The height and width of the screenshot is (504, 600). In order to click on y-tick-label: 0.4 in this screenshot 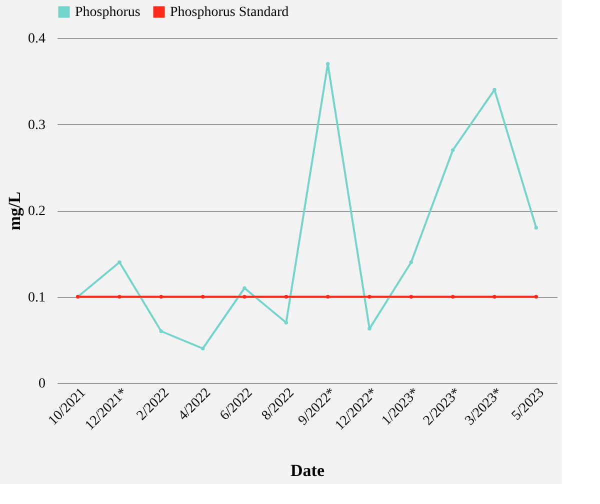, I will do `click(37, 39)`.